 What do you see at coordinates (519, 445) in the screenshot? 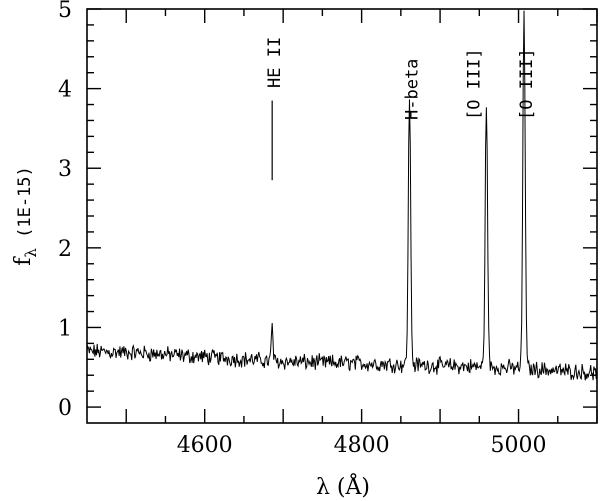
I see `x-tick-label: 5000` at bounding box center [519, 445].